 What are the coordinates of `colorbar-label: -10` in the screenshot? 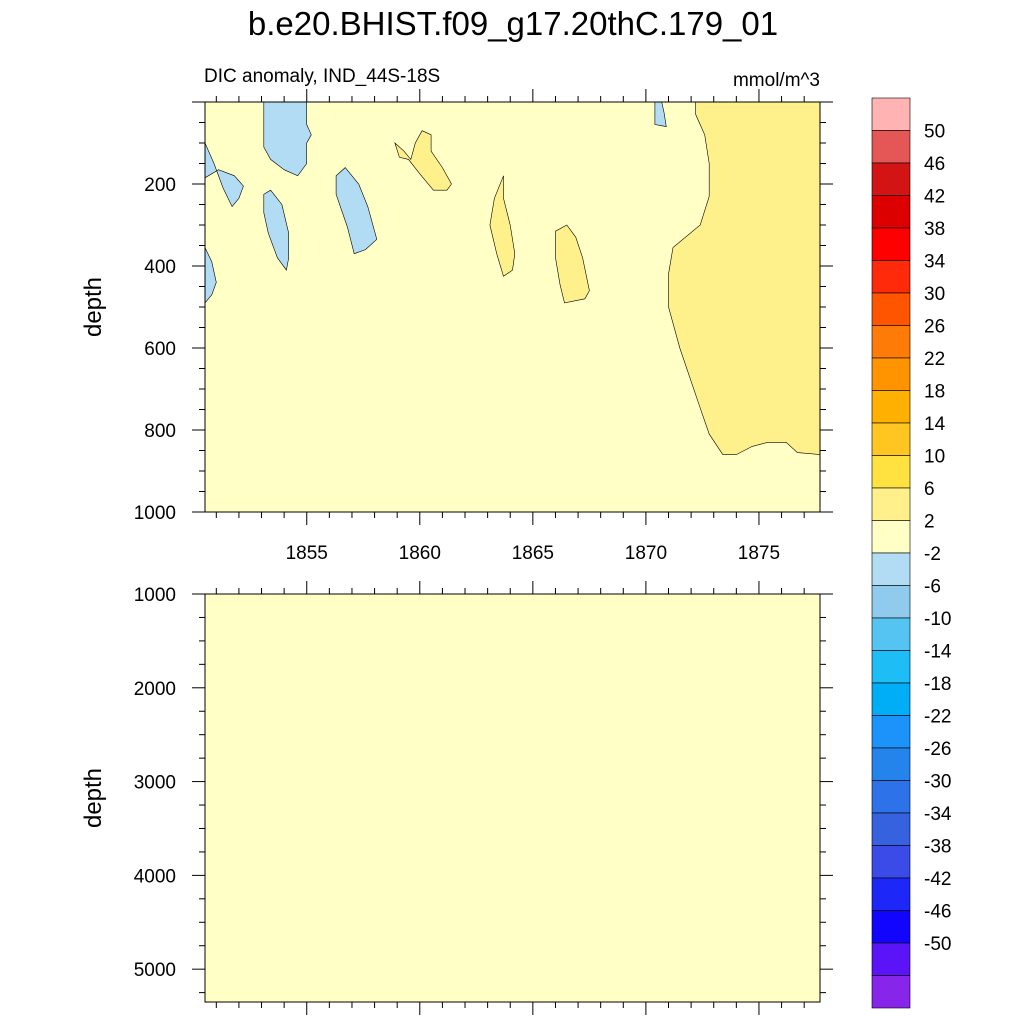 It's located at (937, 619).